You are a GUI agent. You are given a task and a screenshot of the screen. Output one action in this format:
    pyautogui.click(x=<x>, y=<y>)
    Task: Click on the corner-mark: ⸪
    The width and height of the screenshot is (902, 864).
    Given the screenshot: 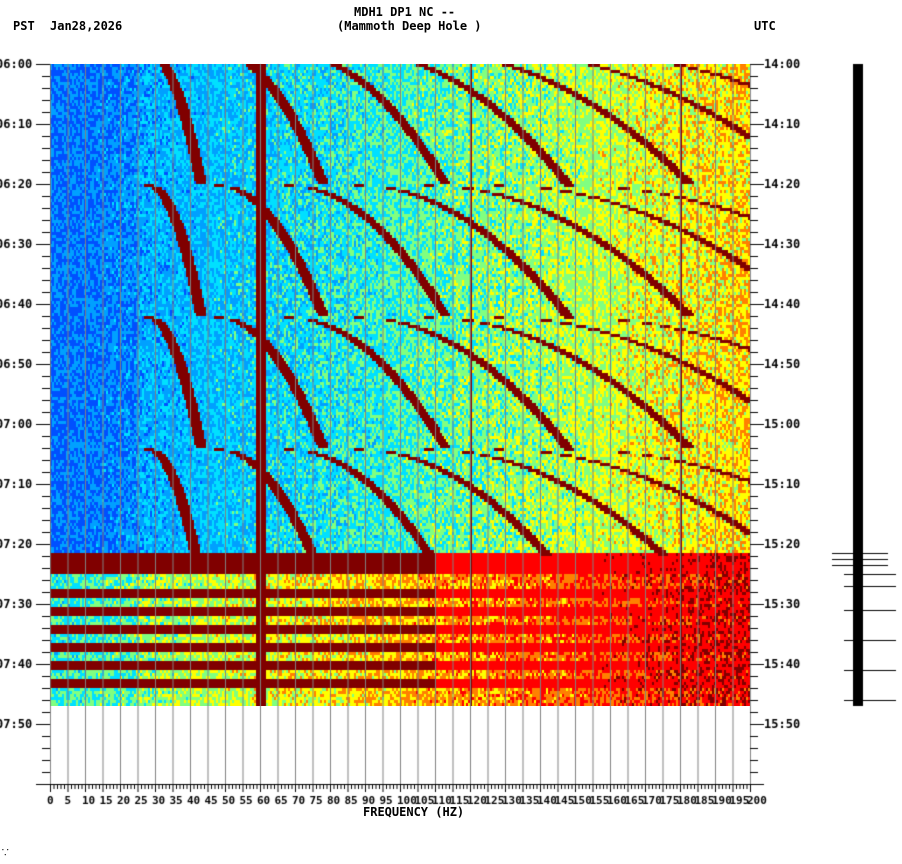 What is the action you would take?
    pyautogui.click(x=5, y=852)
    